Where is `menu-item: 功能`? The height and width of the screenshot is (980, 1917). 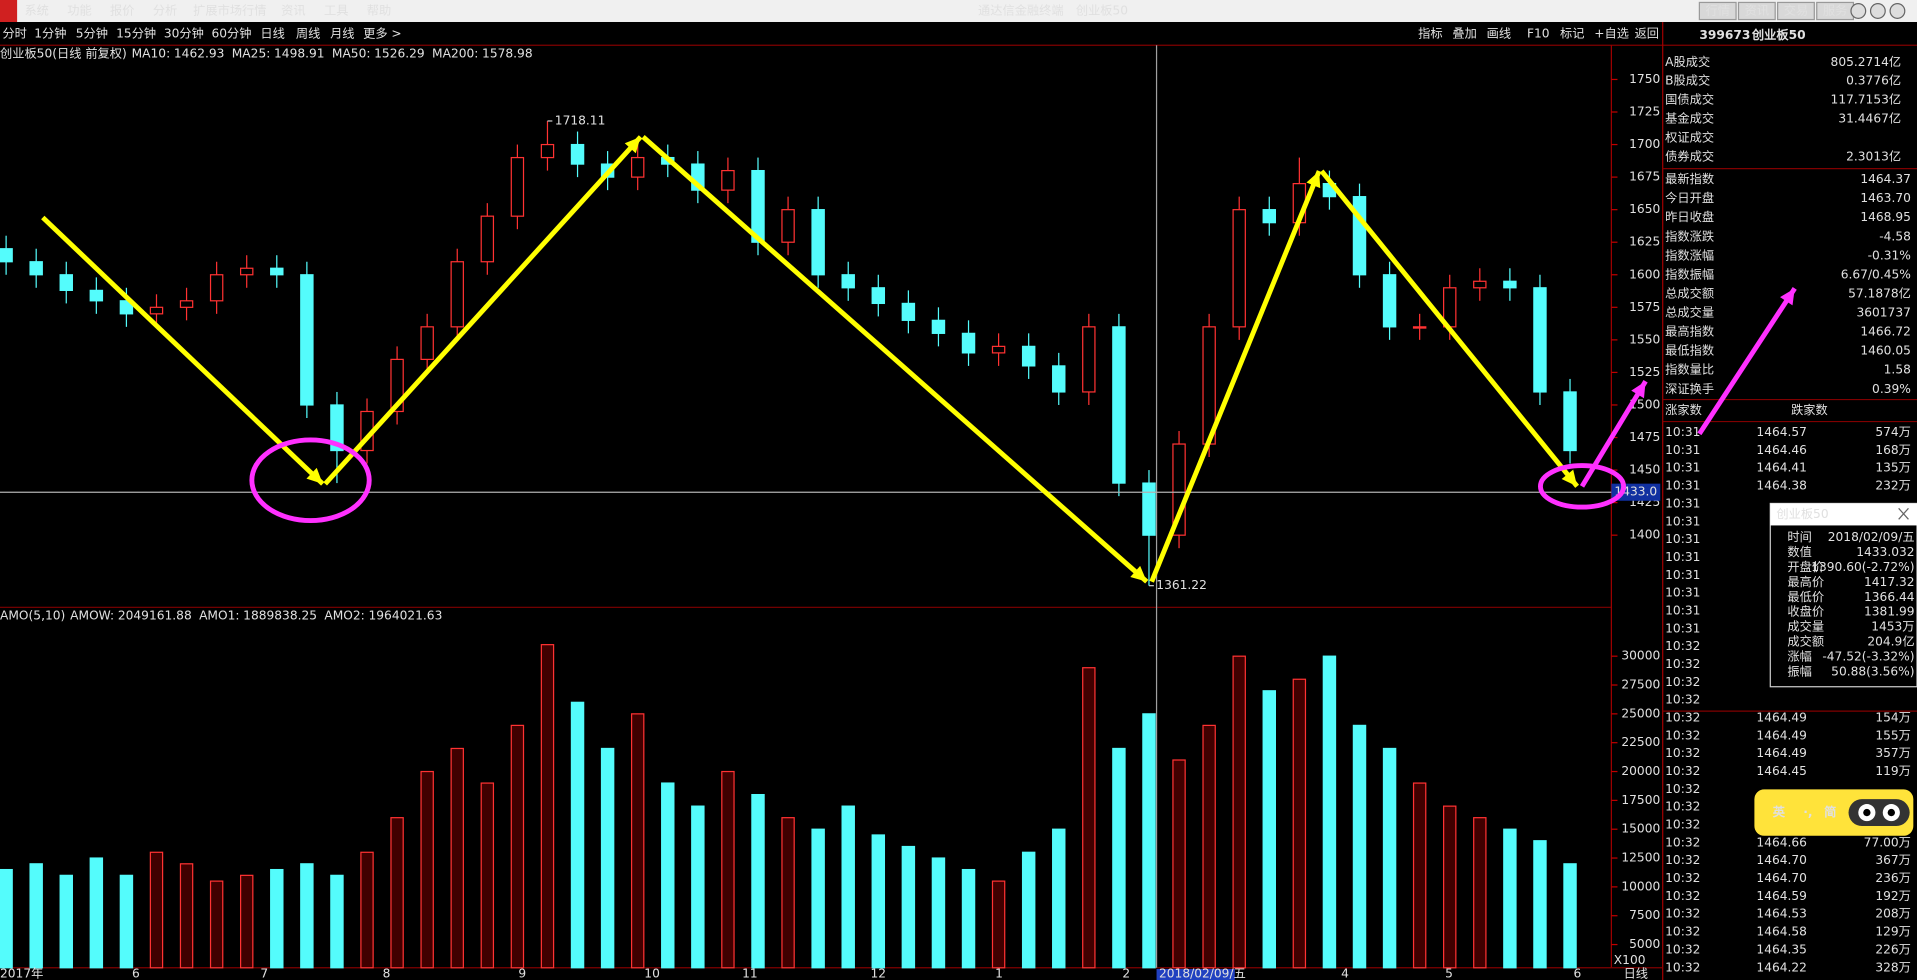 menu-item: 功能 is located at coordinates (79, 10).